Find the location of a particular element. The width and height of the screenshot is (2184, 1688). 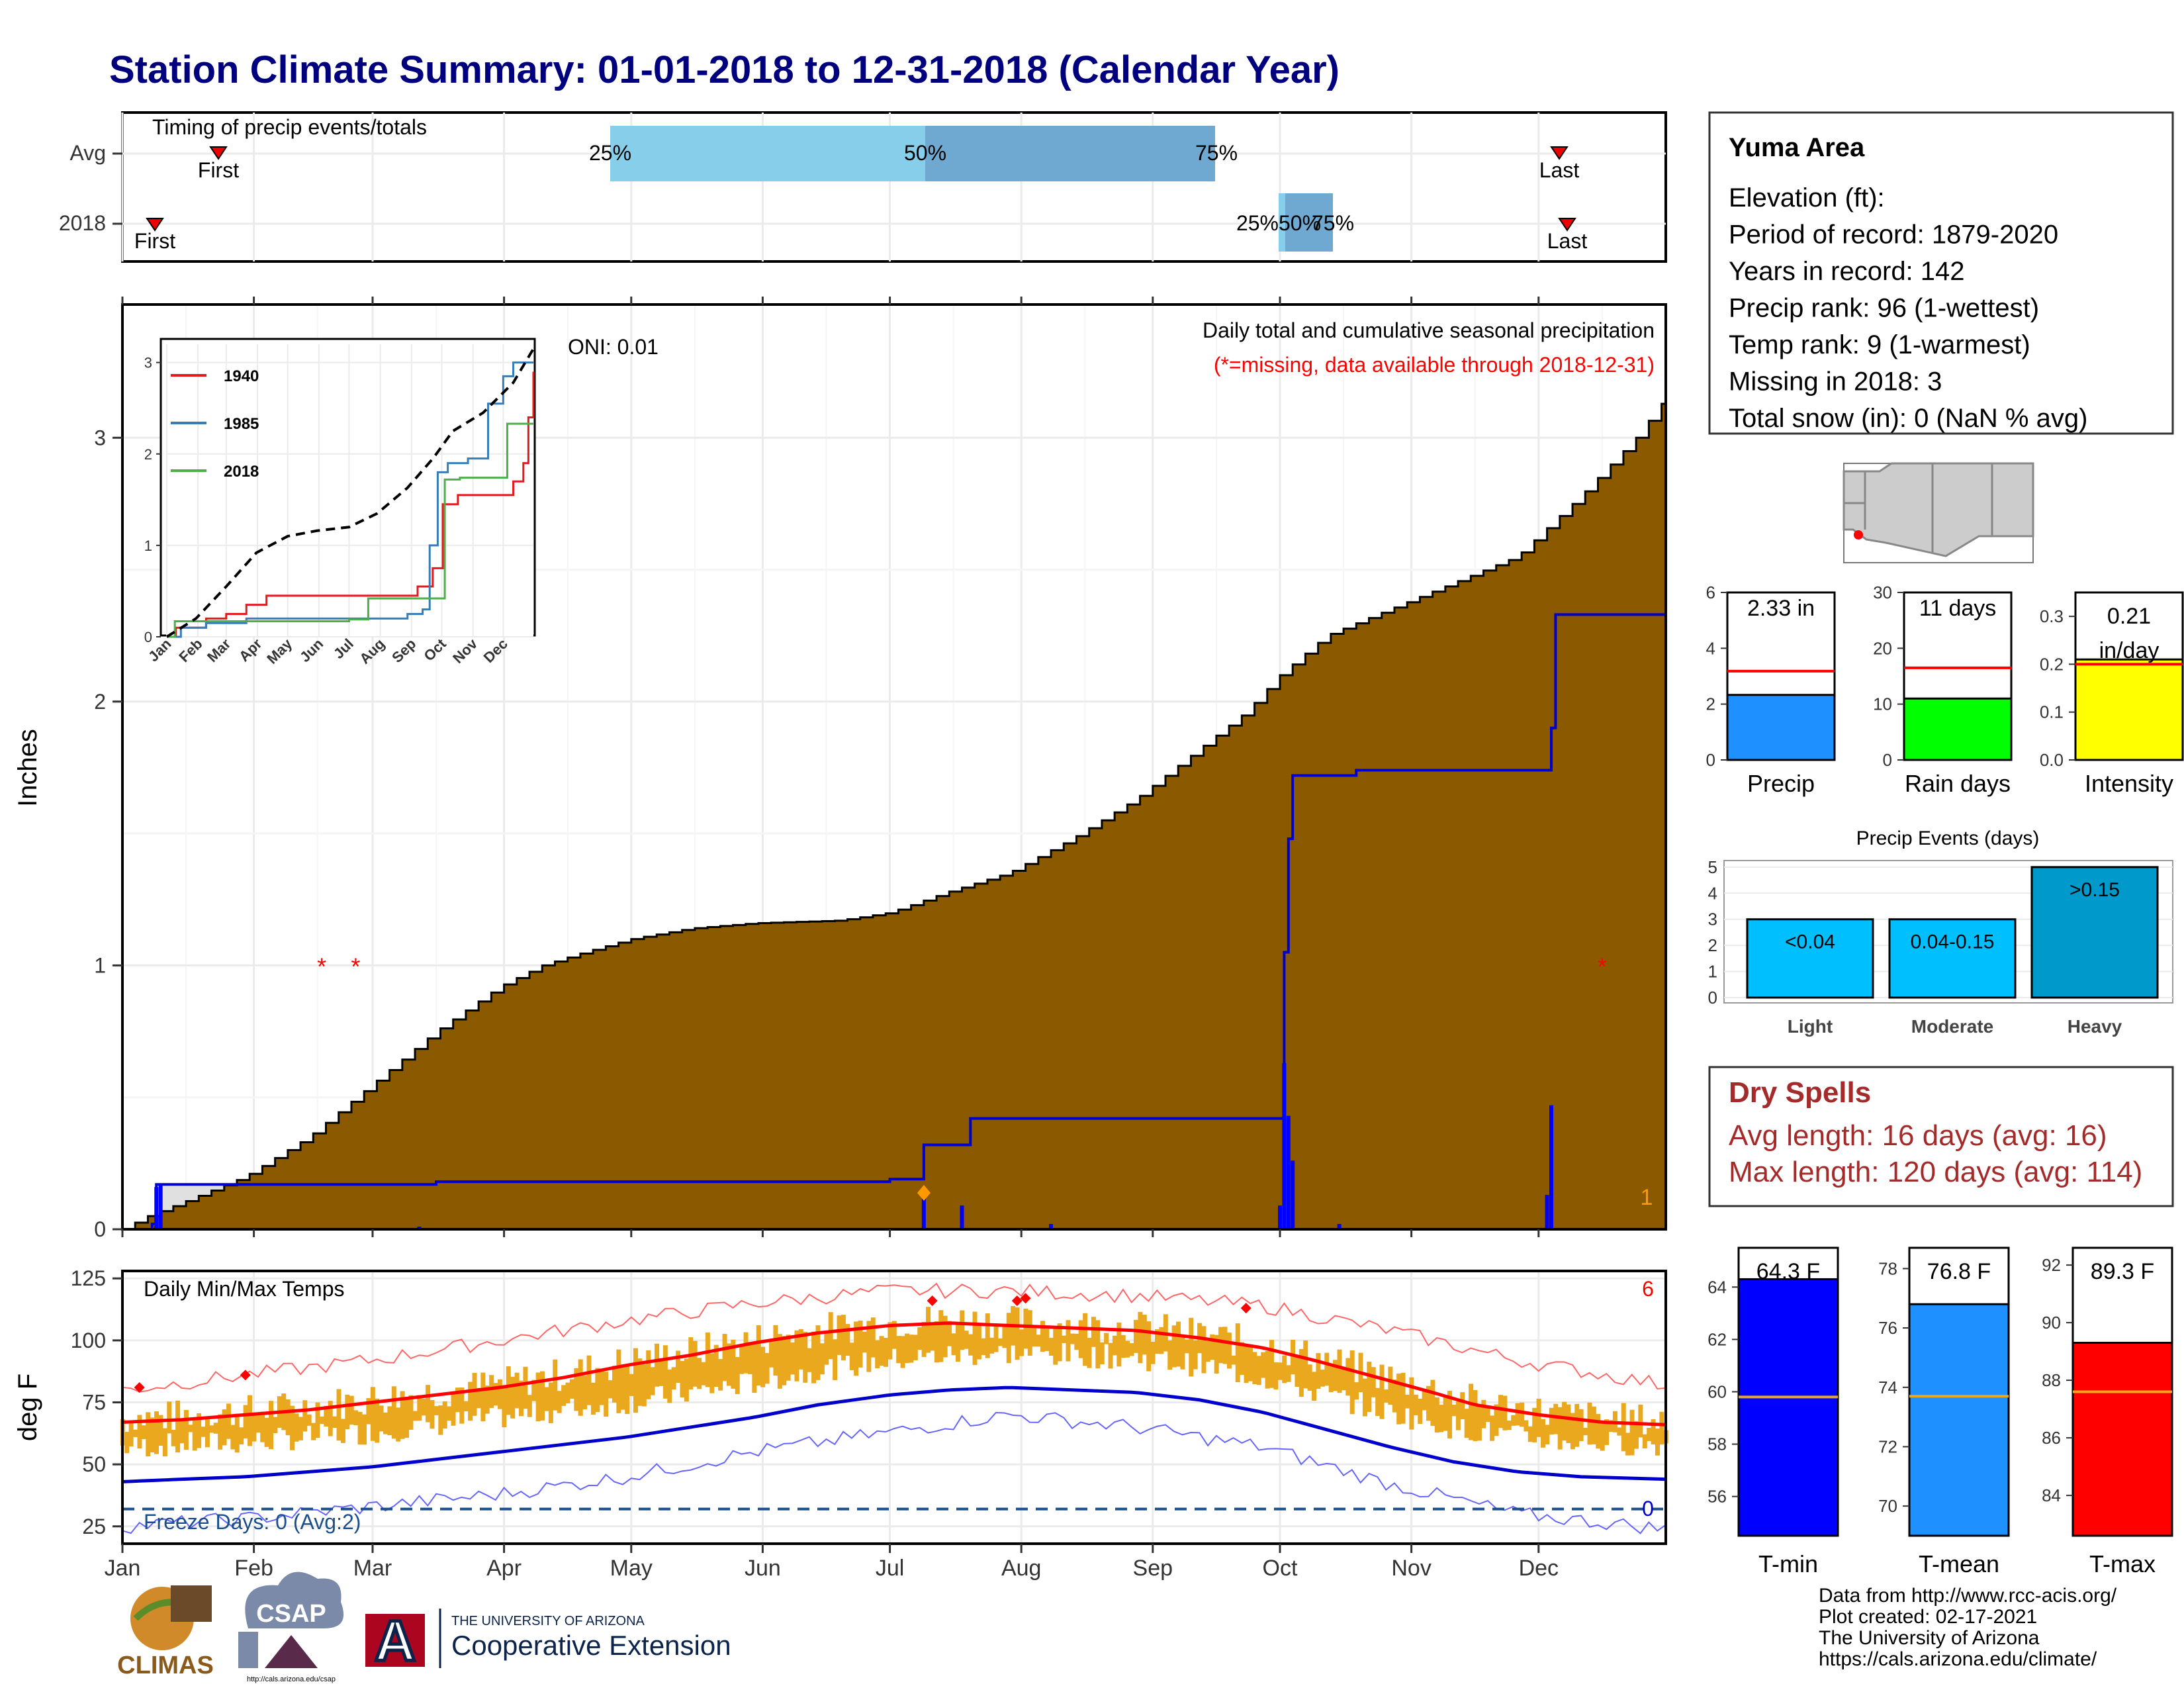

temp-summary-ytick-label: 64 is located at coordinates (1717, 1287).